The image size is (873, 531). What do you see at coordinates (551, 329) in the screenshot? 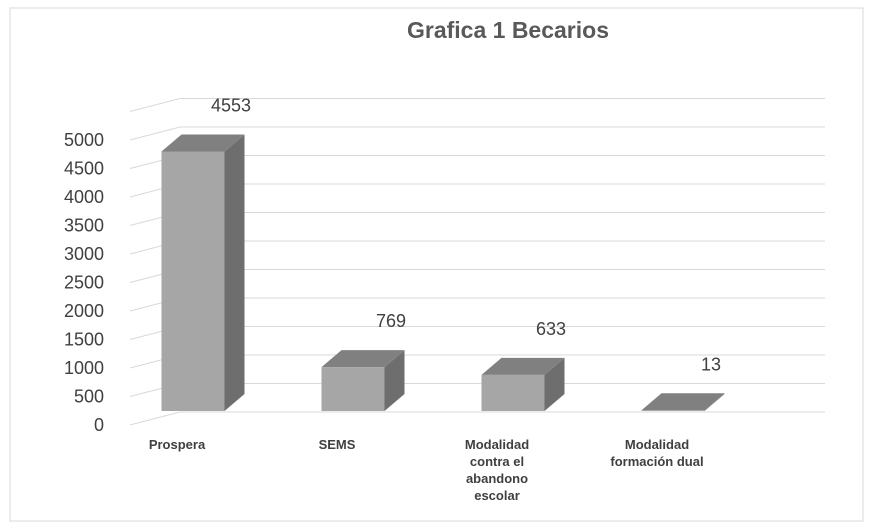
I see `value-label: 633` at bounding box center [551, 329].